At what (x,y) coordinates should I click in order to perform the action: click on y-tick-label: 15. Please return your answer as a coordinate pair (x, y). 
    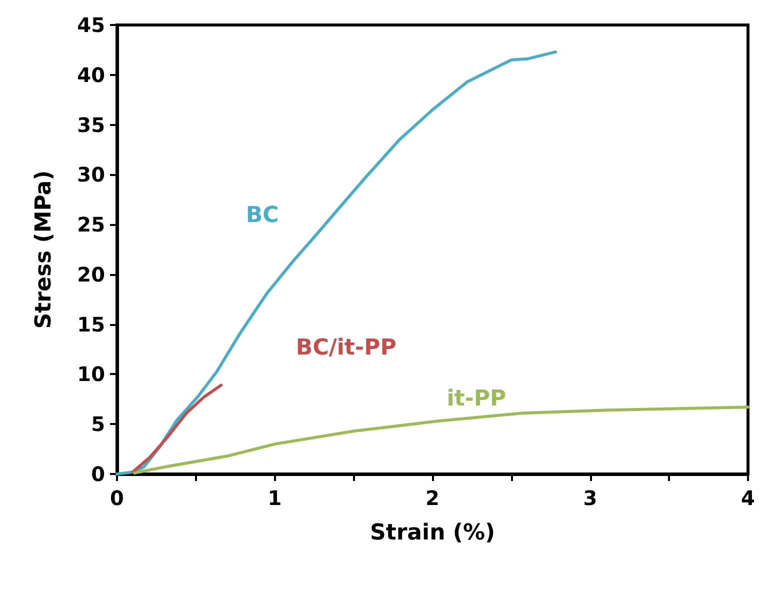
    Looking at the image, I should click on (91, 324).